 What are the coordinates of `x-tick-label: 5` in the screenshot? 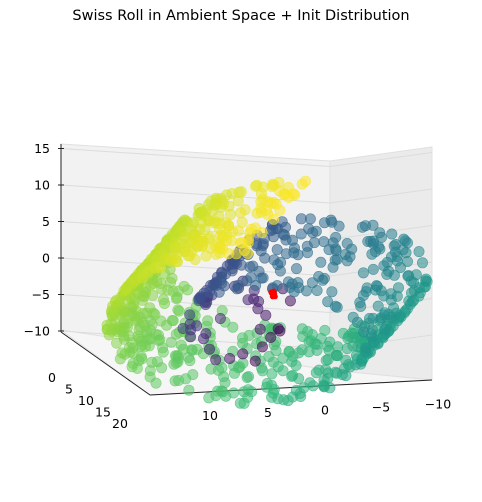 It's located at (268, 412).